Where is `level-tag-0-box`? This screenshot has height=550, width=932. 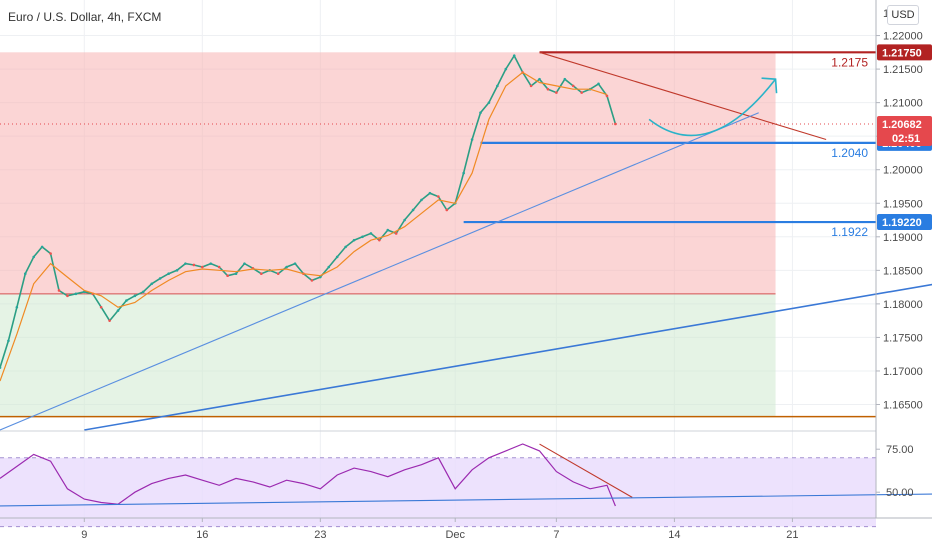 level-tag-0-box is located at coordinates (904, 52).